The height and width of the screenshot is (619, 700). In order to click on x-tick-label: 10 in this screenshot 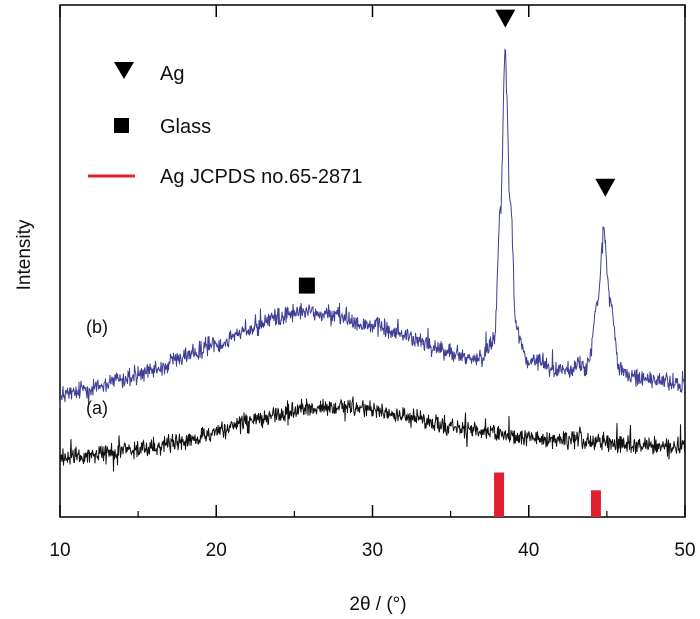, I will do `click(59, 550)`.